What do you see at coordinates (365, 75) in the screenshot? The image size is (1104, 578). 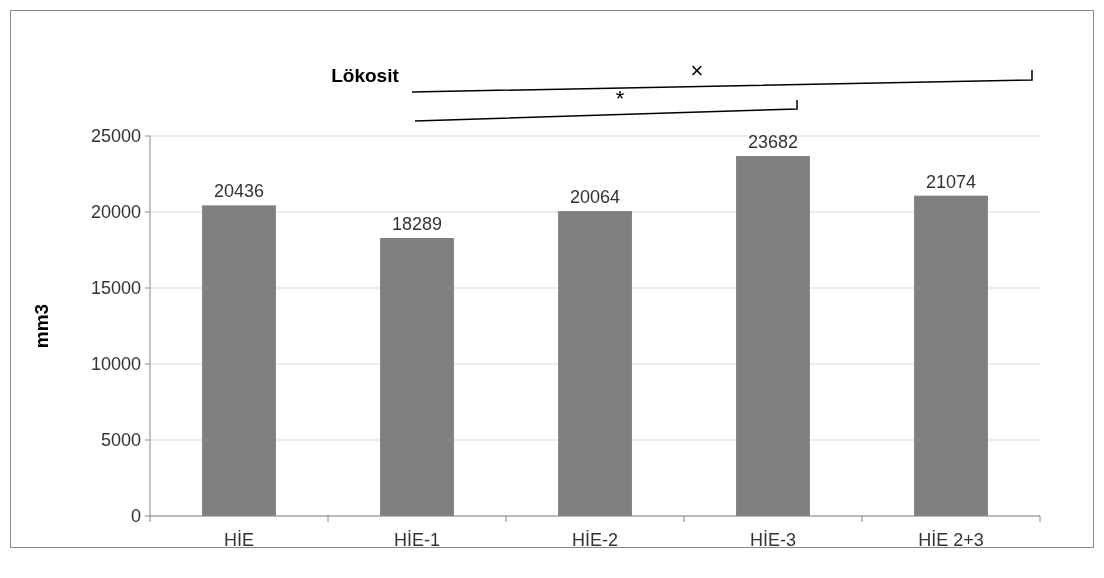 I see `chart-title: Lökosit` at bounding box center [365, 75].